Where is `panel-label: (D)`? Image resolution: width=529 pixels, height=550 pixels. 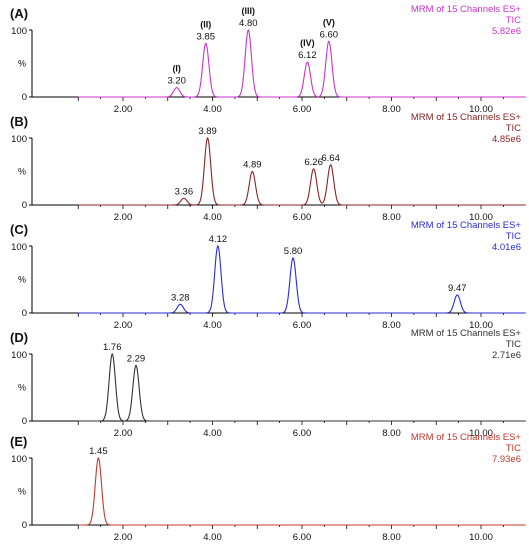 panel-label: (D) is located at coordinates (19, 337).